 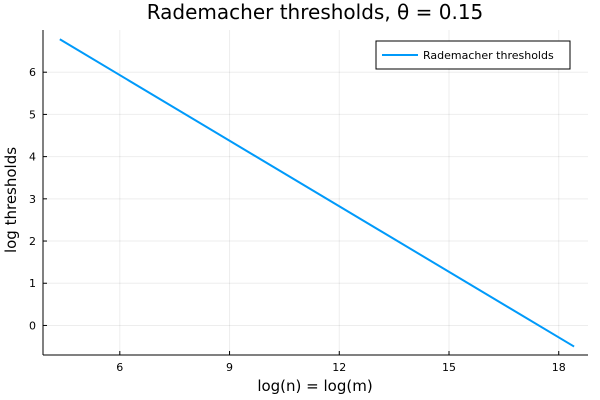 What do you see at coordinates (559, 367) in the screenshot?
I see `x-tick-label: 18` at bounding box center [559, 367].